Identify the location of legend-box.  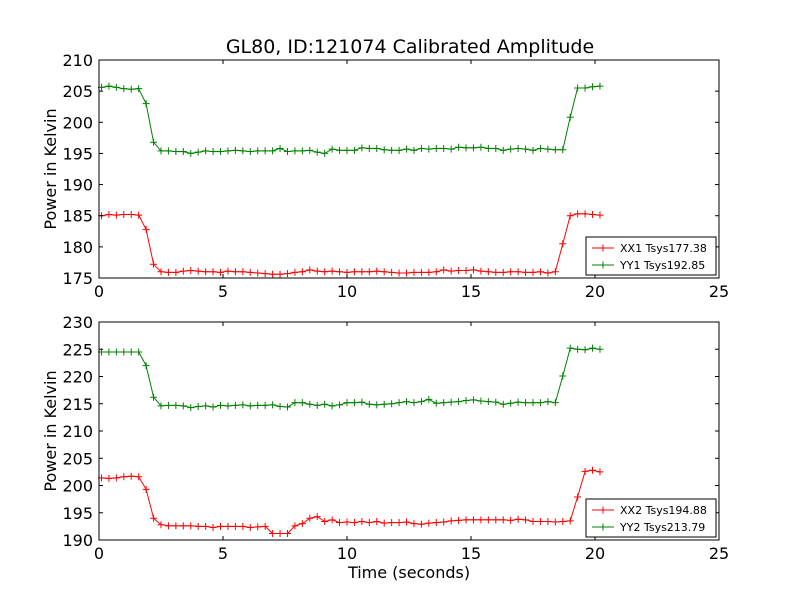
(651, 518).